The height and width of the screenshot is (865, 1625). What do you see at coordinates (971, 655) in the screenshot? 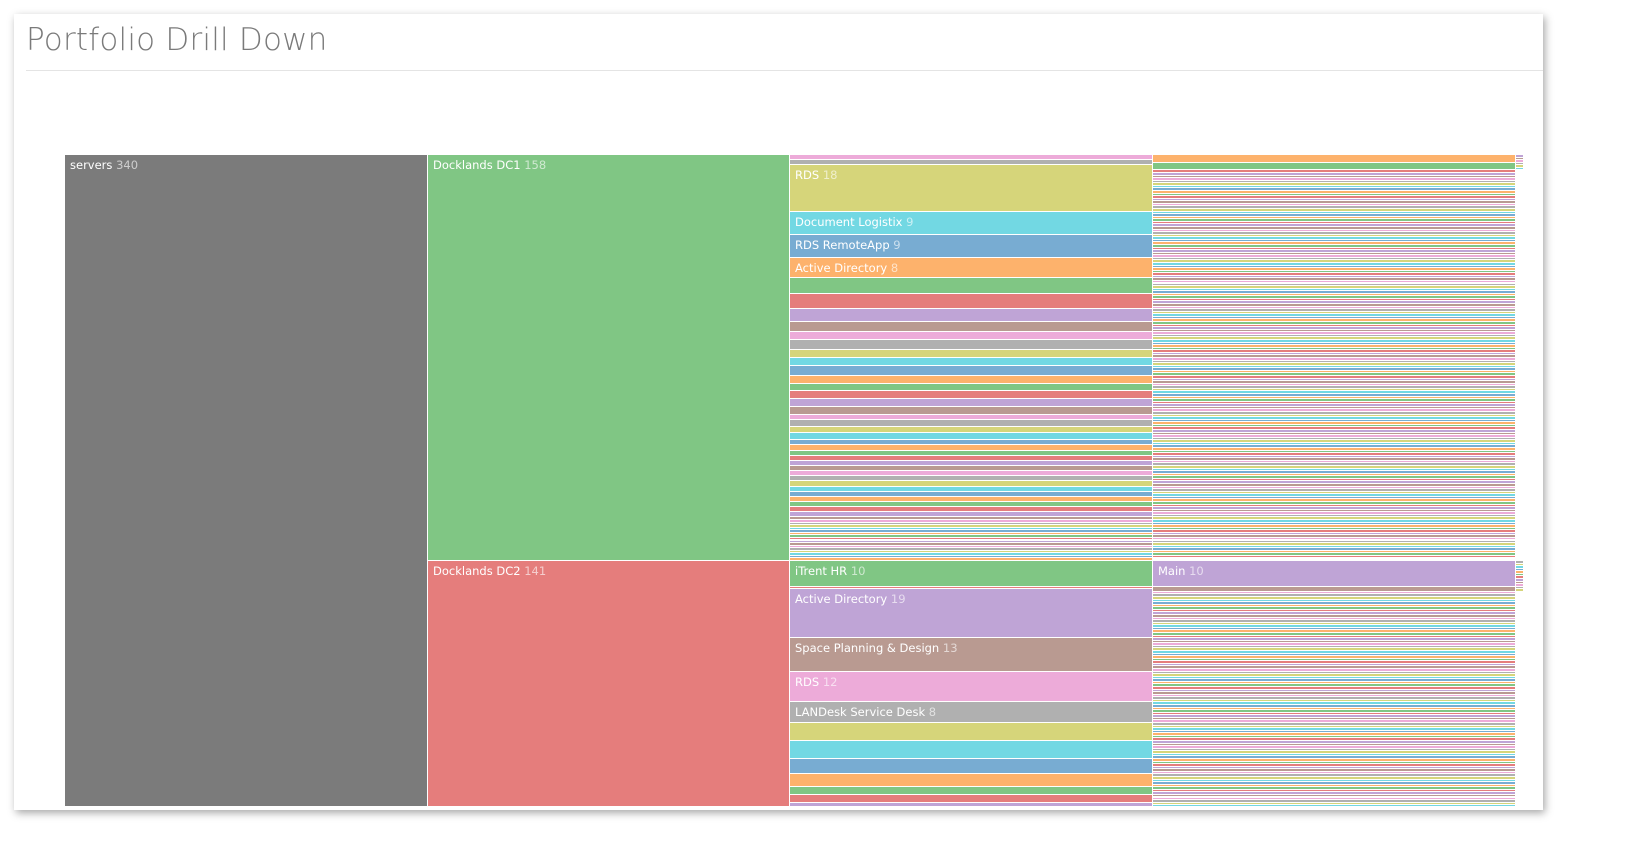
I see `node-service: Space Planning & Design 13` at bounding box center [971, 655].